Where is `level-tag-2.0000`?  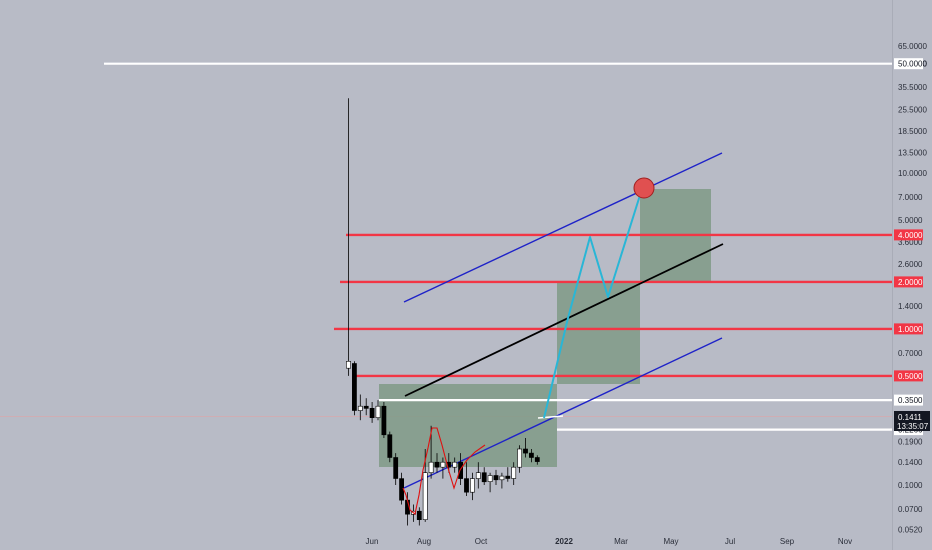 level-tag-2.0000 is located at coordinates (908, 282).